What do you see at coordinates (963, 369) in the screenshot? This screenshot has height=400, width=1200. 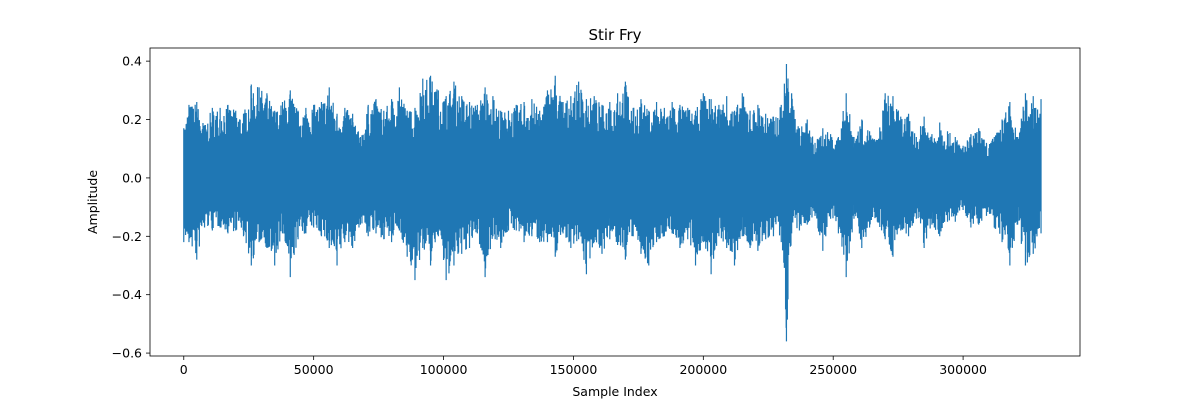 I see `x-tick-label: 300000` at bounding box center [963, 369].